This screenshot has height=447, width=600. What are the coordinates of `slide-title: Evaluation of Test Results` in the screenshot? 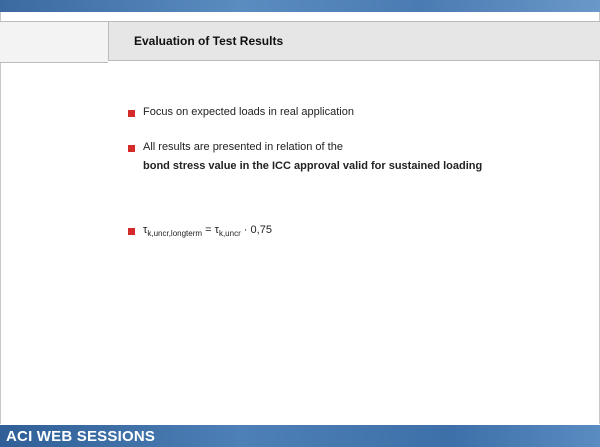 It's located at (209, 41).